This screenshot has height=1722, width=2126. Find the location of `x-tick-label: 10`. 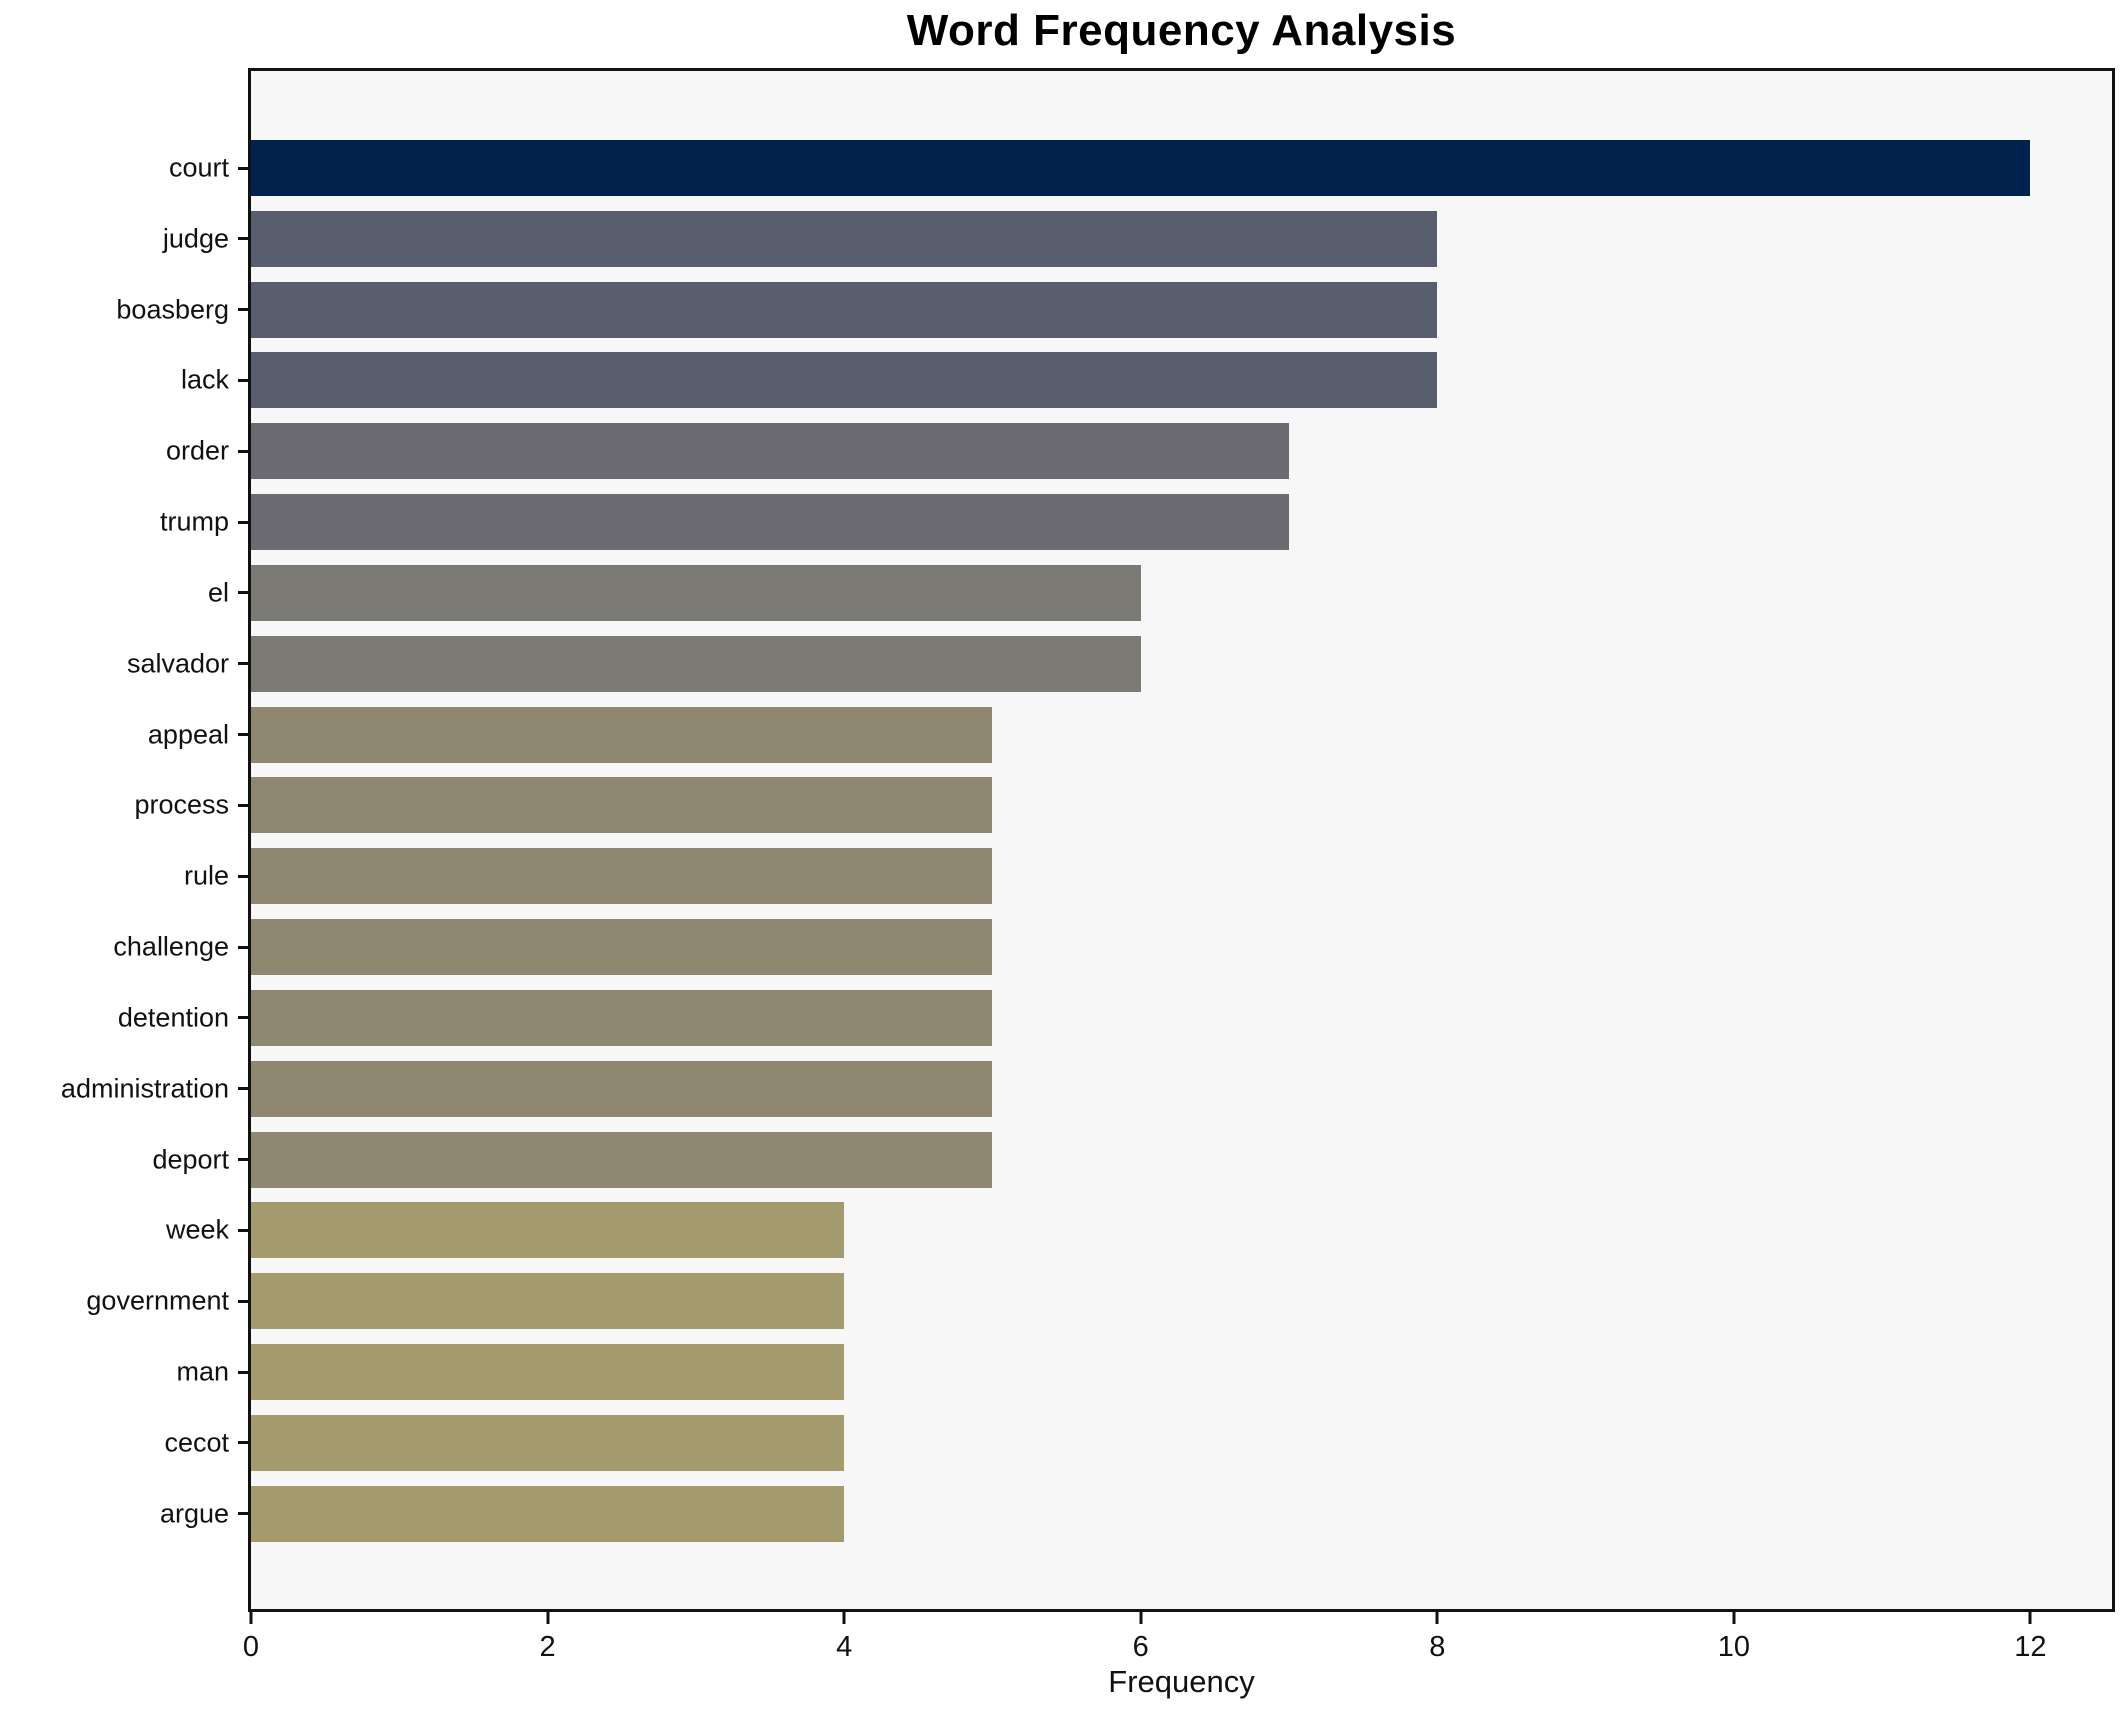

x-tick-label: 10 is located at coordinates (1733, 1647).